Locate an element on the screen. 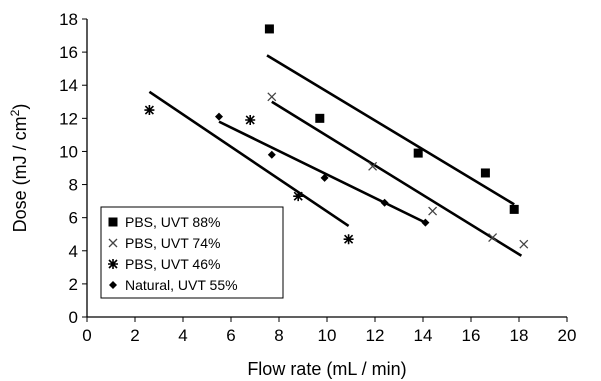 The height and width of the screenshot is (381, 601). legend-label-series-3: PBS, UVT 46% is located at coordinates (172, 264).